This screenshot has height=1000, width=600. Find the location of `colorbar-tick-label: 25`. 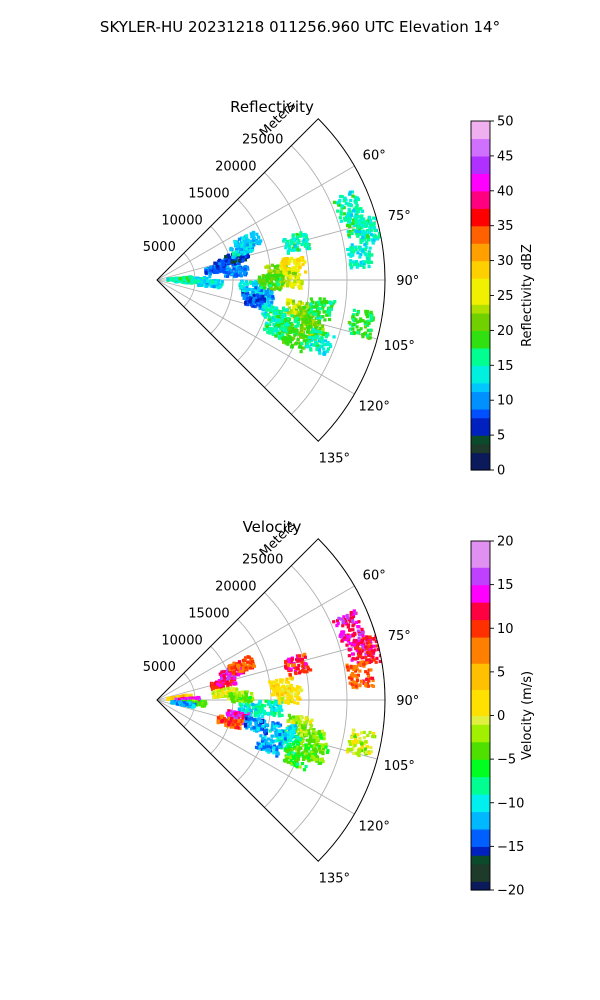

colorbar-tick-label: 25 is located at coordinates (505, 296).